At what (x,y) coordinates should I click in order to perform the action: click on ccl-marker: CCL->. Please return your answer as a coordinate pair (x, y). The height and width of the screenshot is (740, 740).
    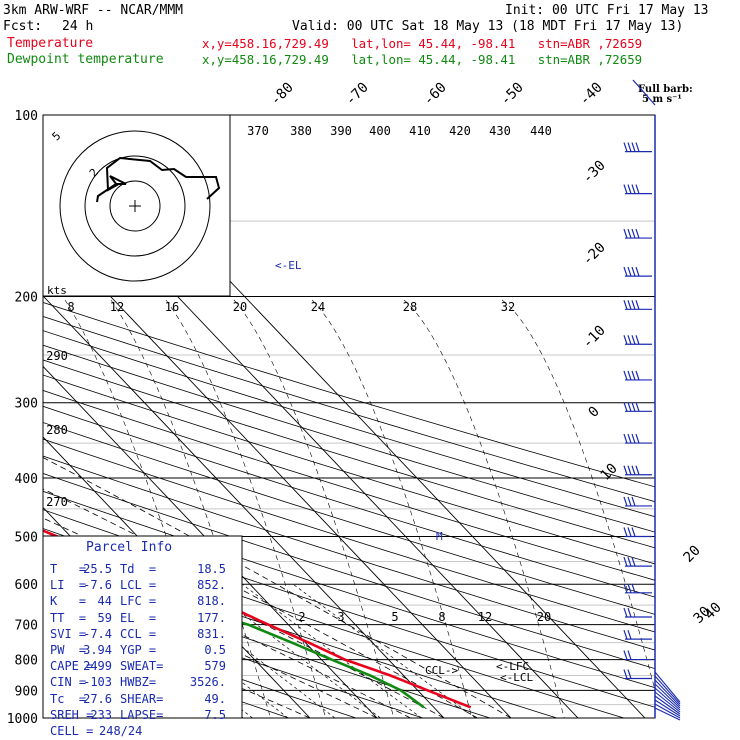
    Looking at the image, I should click on (441, 670).